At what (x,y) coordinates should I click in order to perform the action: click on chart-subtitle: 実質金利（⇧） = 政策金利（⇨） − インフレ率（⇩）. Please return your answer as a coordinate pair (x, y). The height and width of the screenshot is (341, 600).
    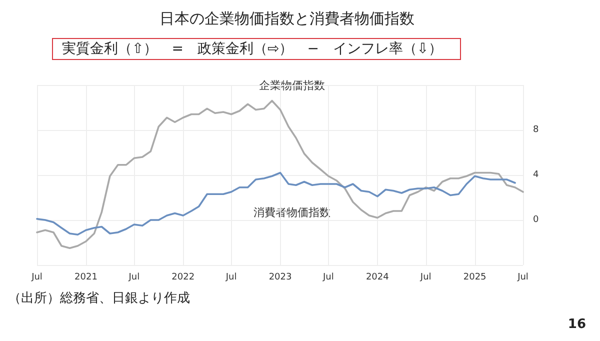
    Looking at the image, I should click on (252, 49).